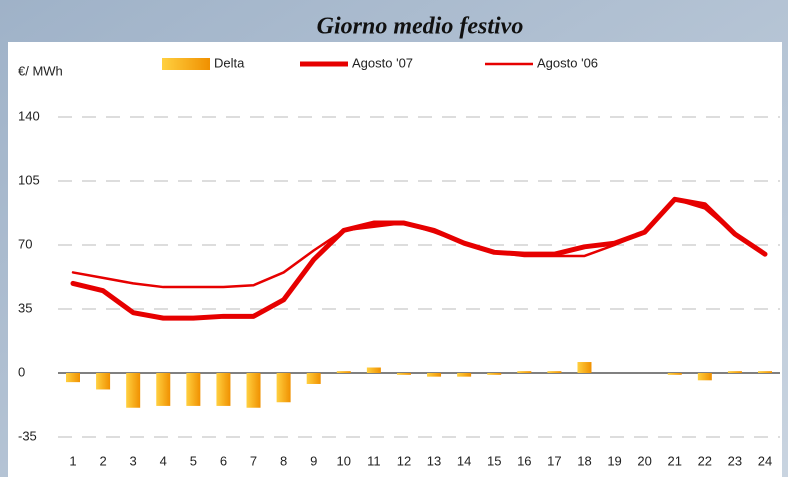 The height and width of the screenshot is (477, 788). I want to click on x-tick-label: 14, so click(464, 460).